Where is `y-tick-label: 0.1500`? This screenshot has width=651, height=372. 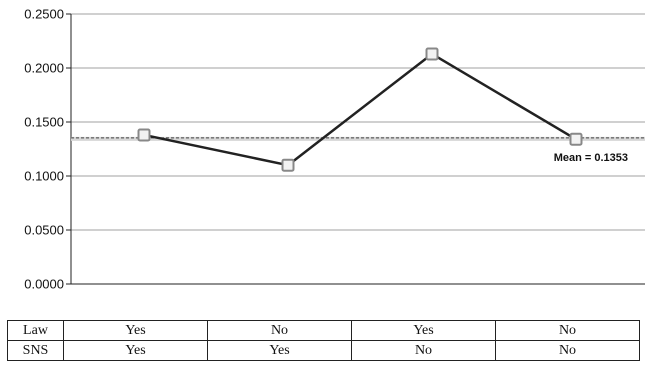
y-tick-label: 0.1500 is located at coordinates (44, 122).